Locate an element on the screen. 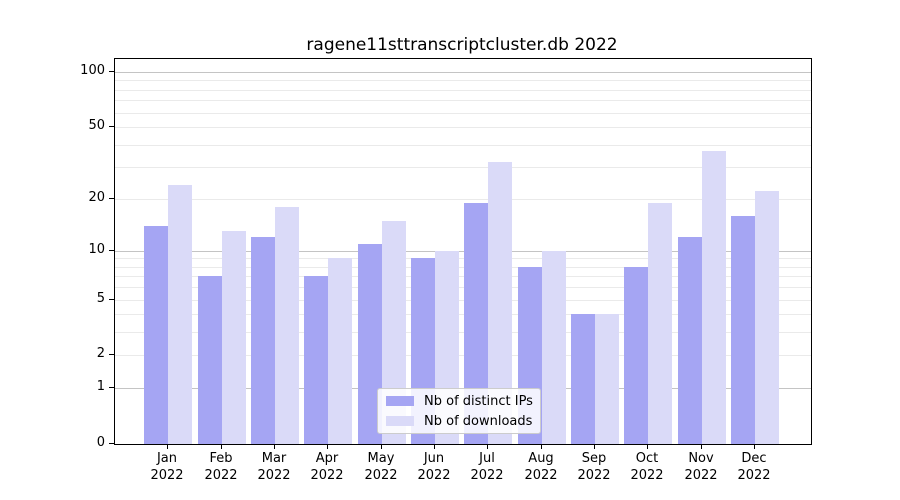 The width and height of the screenshot is (900, 500). bar-downloads-oct is located at coordinates (660, 323).